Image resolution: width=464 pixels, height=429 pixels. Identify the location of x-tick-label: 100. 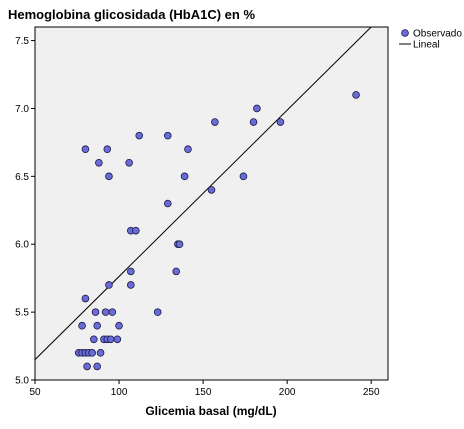
(119, 392).